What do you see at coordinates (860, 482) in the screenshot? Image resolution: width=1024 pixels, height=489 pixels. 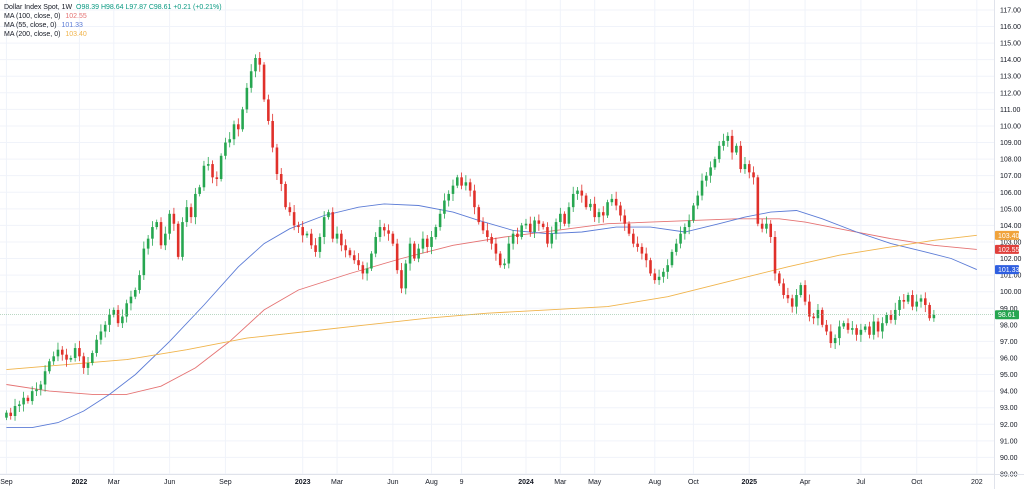 I see `x-tick-label: Jul` at bounding box center [860, 482].